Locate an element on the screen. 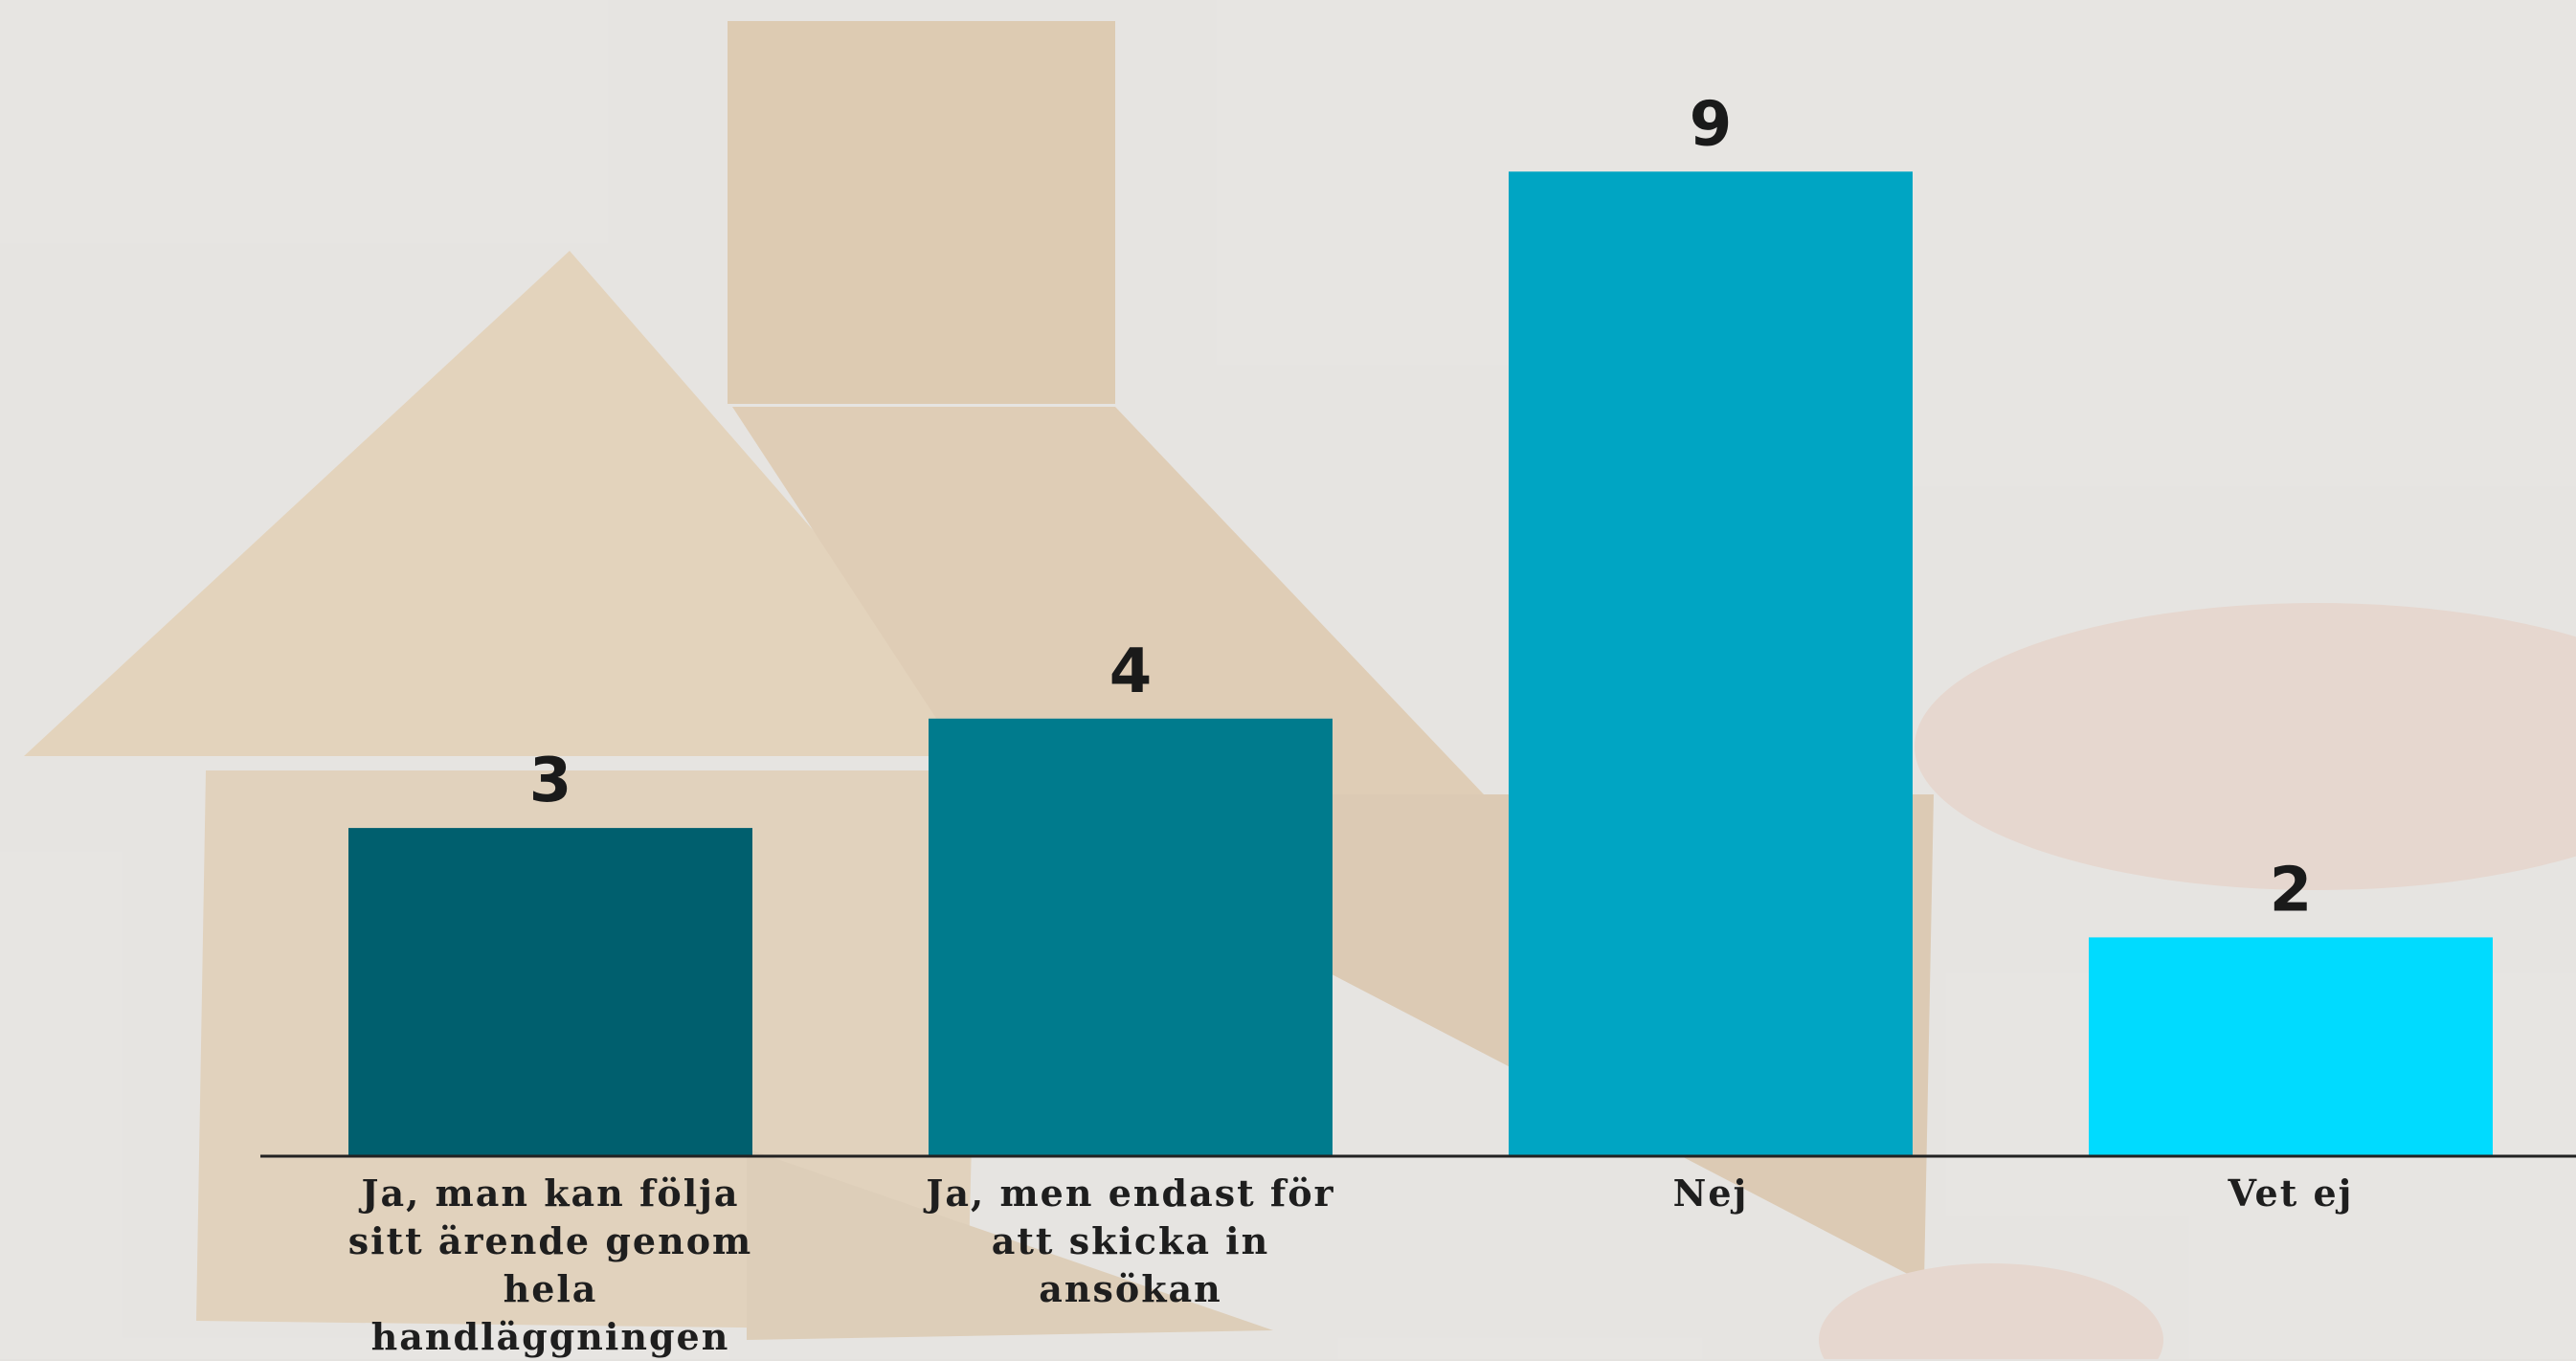 The image size is (2576, 1361). value-label: 9 is located at coordinates (1711, 125).